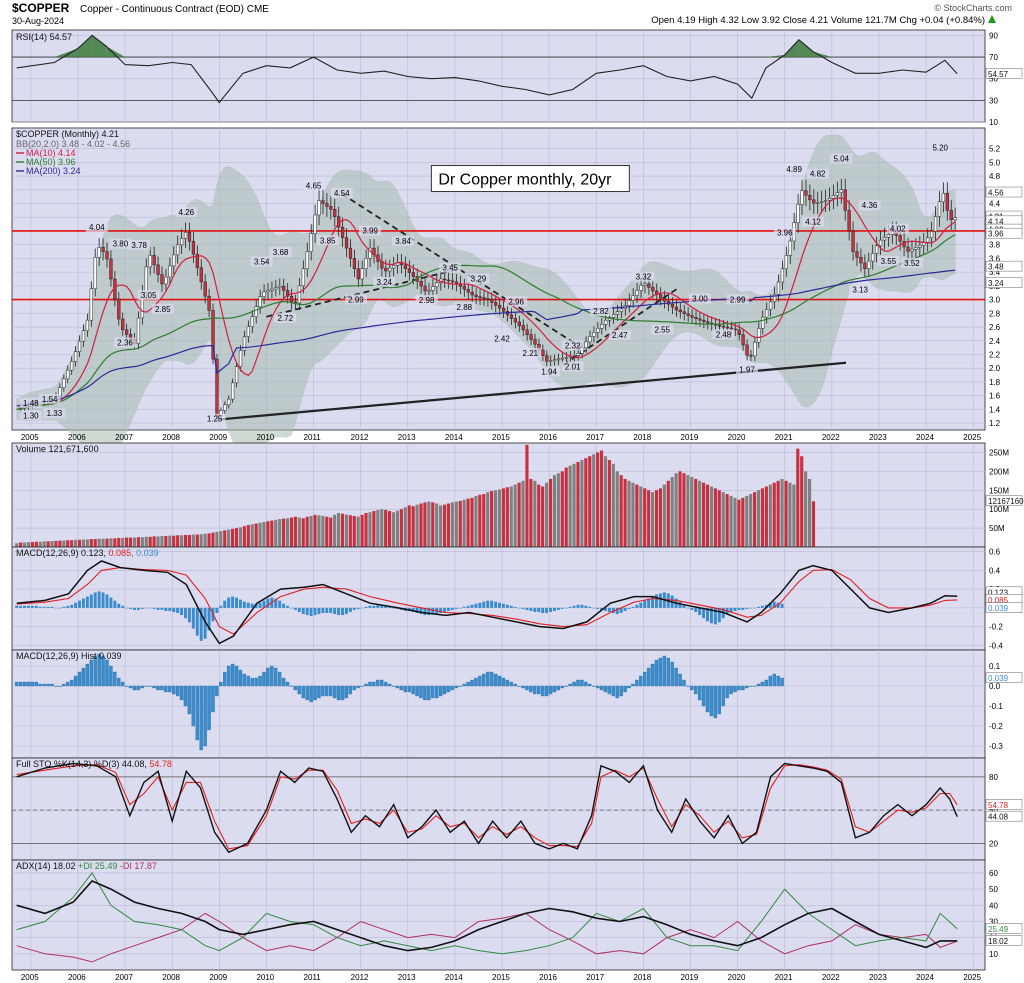 This screenshot has height=983, width=1024. I want to click on price-year-label: 2014, so click(454, 437).